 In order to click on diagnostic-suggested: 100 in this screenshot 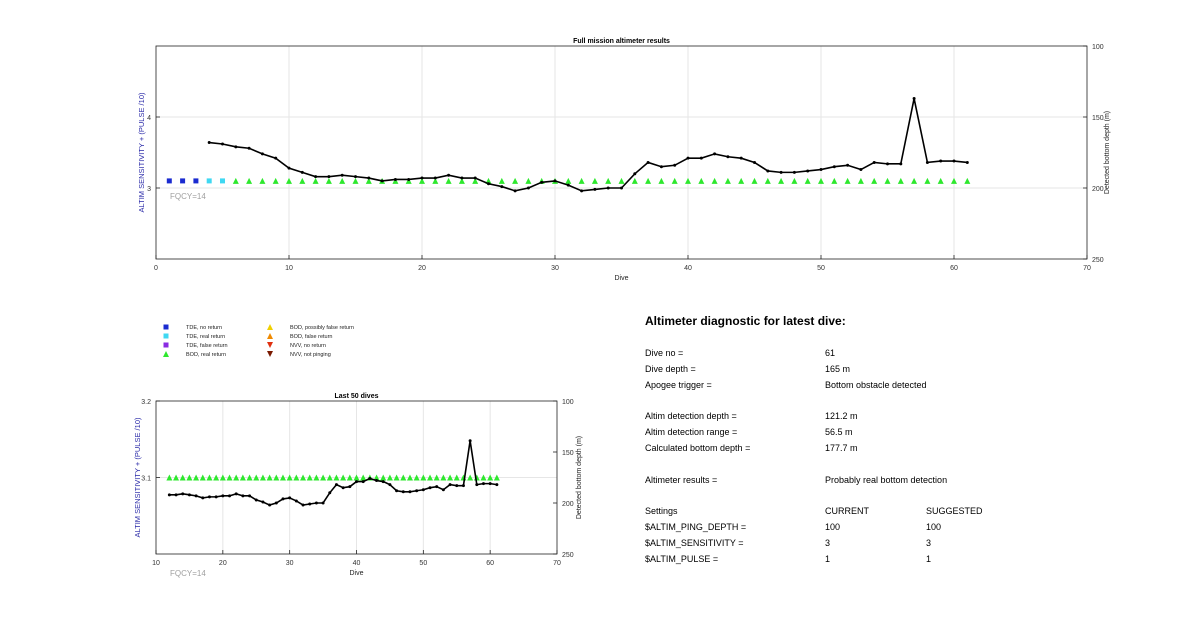, I will do `click(934, 527)`.